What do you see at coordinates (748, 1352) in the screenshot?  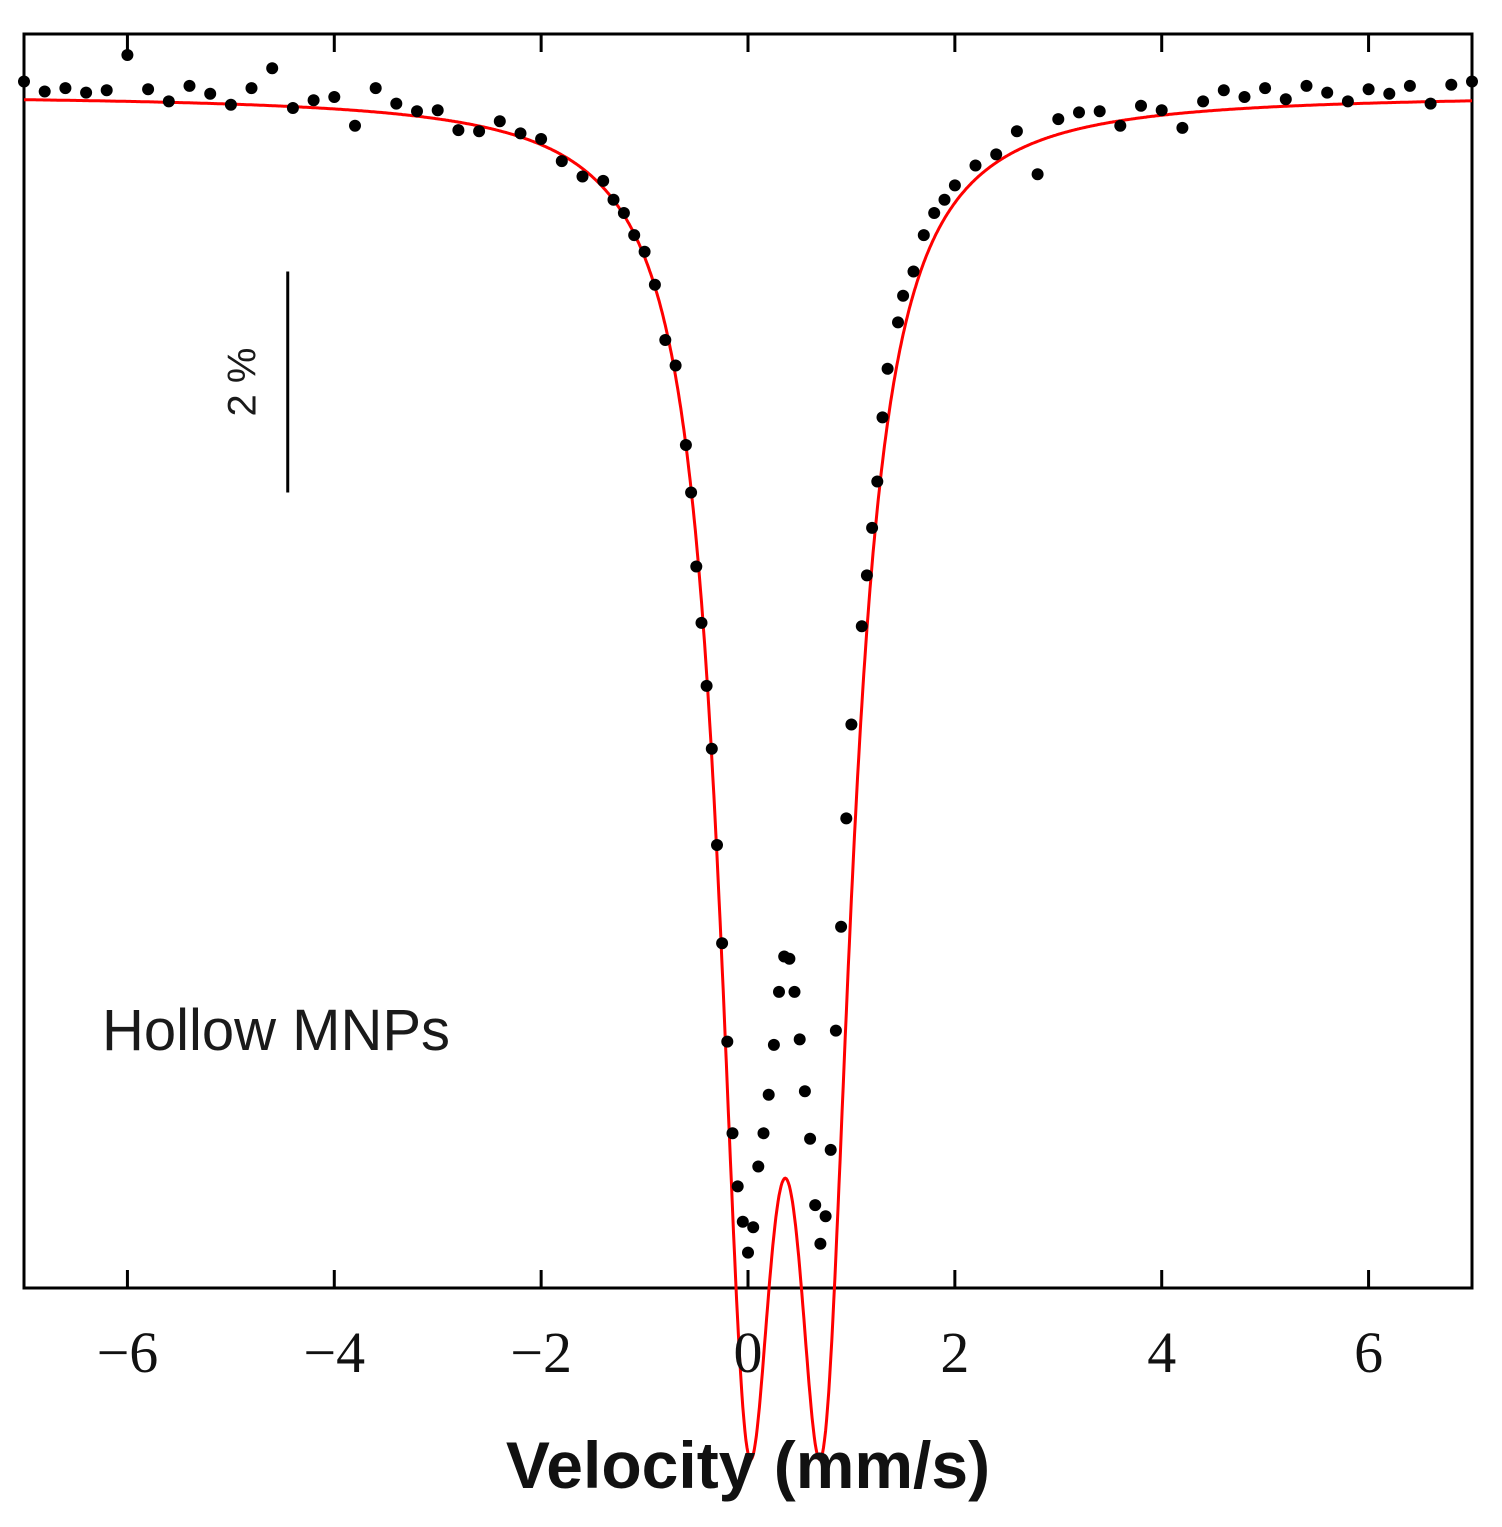 I see `x-tick-label: 0` at bounding box center [748, 1352].